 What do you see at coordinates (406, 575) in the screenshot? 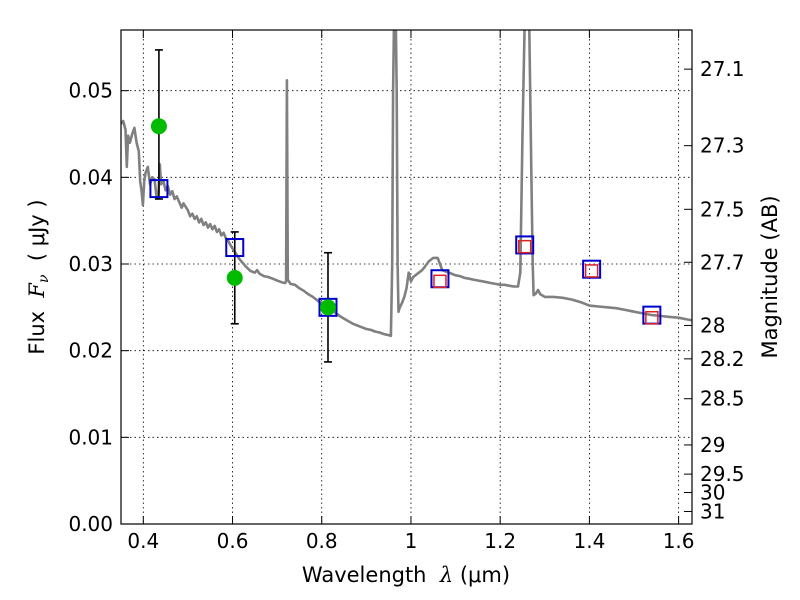
I see `x-axis-label: Wavelength λ (μm)` at bounding box center [406, 575].